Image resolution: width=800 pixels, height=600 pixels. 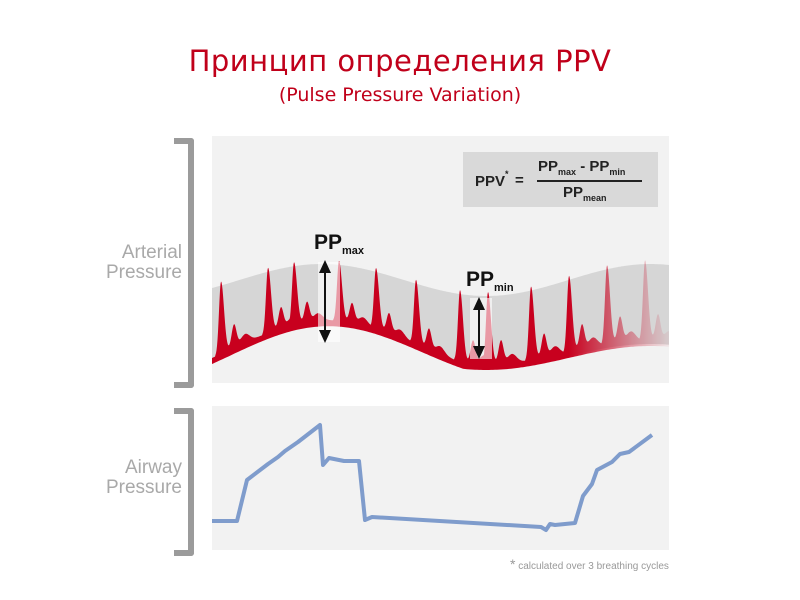 What do you see at coordinates (151, 252) in the screenshot?
I see `arterial-label-line1: Arterial` at bounding box center [151, 252].